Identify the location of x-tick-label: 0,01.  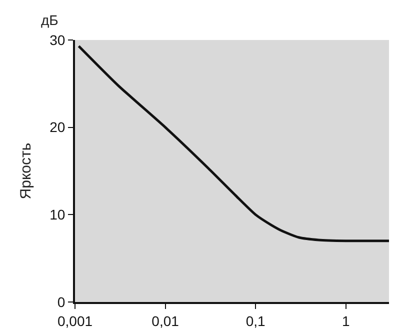
(166, 320).